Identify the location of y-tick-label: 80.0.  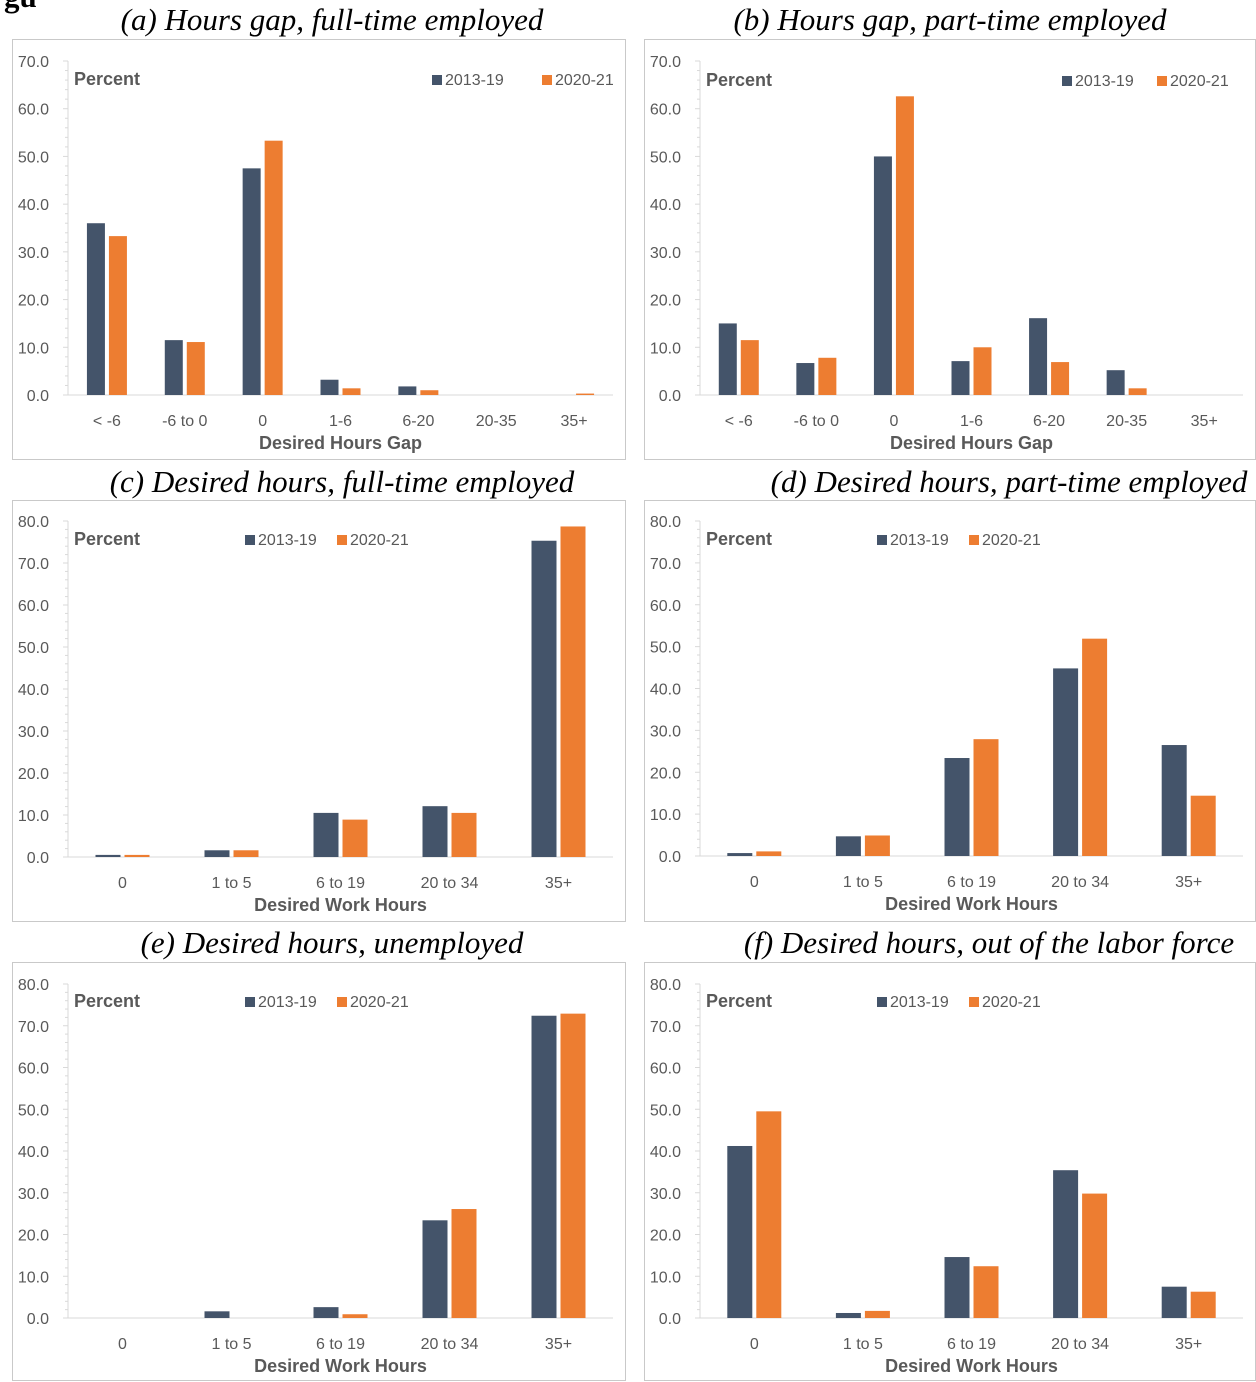
(33, 522).